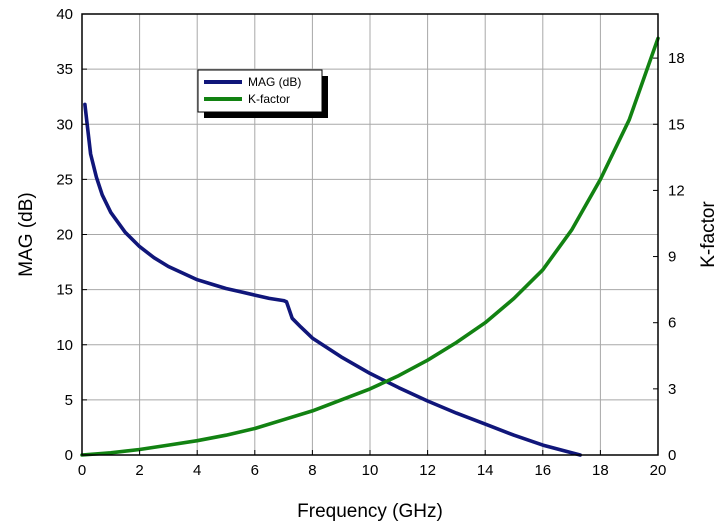  What do you see at coordinates (600, 470) in the screenshot?
I see `x-tick-label: 18` at bounding box center [600, 470].